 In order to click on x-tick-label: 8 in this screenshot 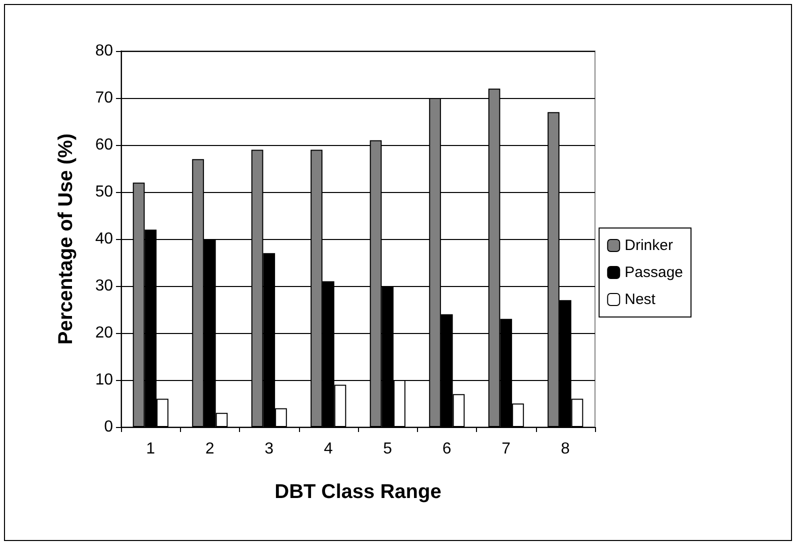, I will do `click(565, 449)`.